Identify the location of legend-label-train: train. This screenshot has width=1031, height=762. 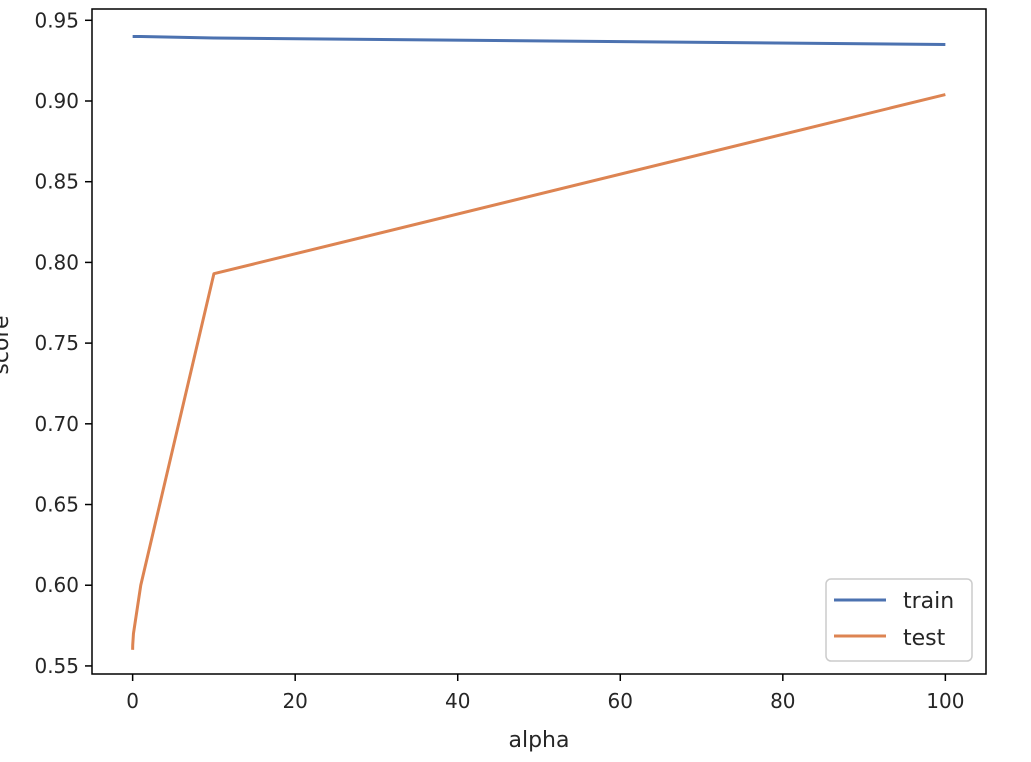
(928, 601).